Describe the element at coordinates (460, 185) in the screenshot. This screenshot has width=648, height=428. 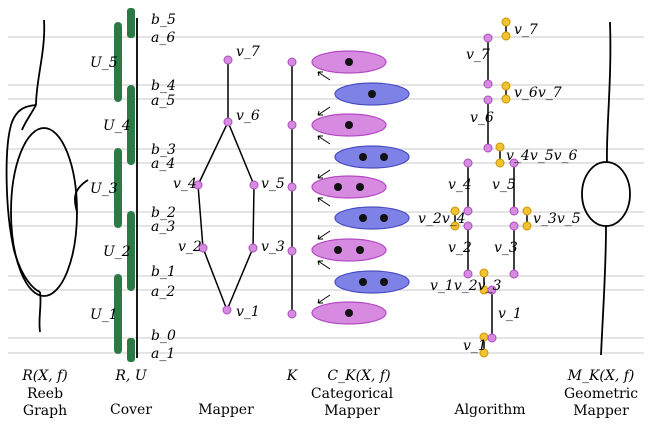
I see `algo-label-v4: v_4` at that location.